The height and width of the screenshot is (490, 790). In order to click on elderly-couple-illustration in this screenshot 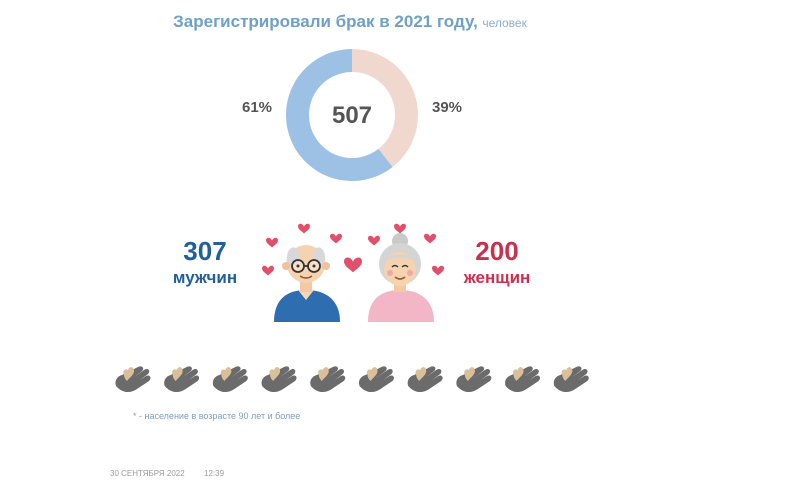, I will do `click(353, 272)`.